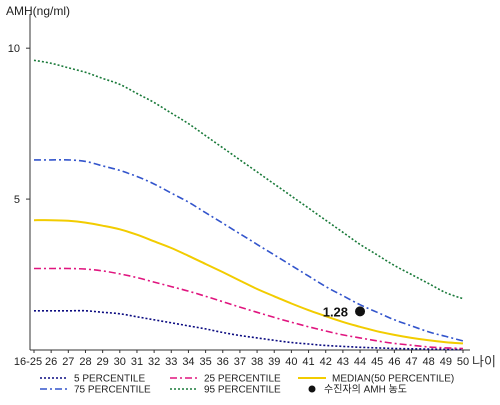  Describe the element at coordinates (112, 390) in the screenshot. I see `legend-label: 75 PERCENTILE` at that location.